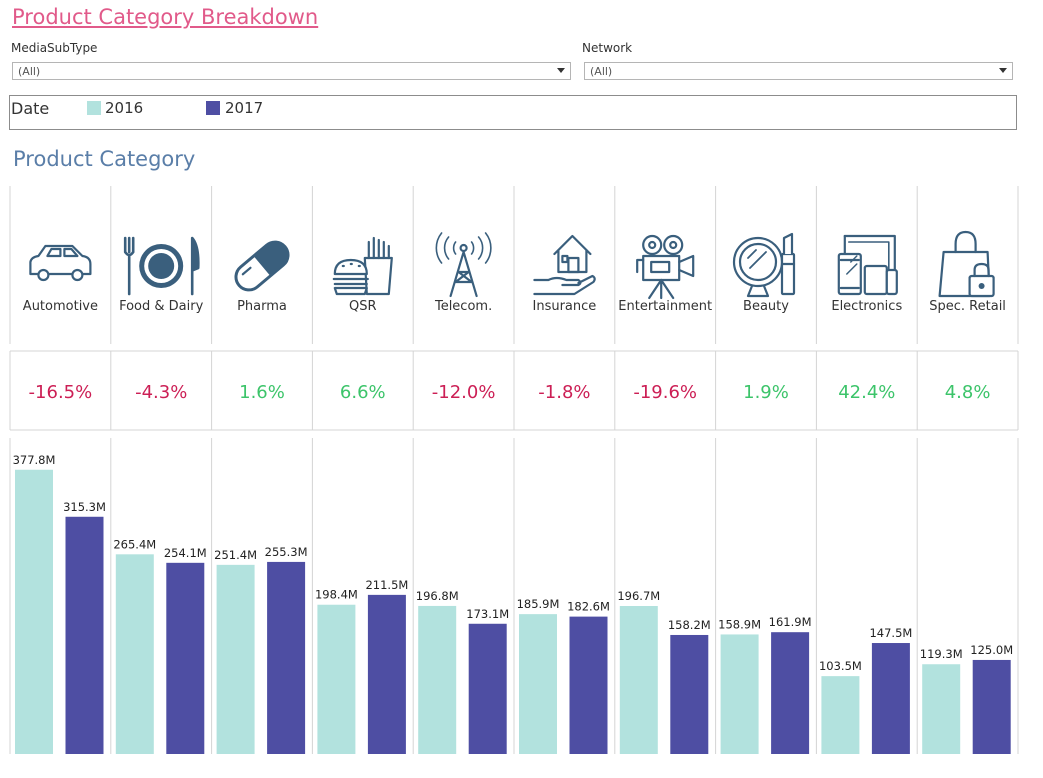 The width and height of the screenshot is (1043, 778). What do you see at coordinates (766, 306) in the screenshot?
I see `category-label-beauty: Beauty` at bounding box center [766, 306].